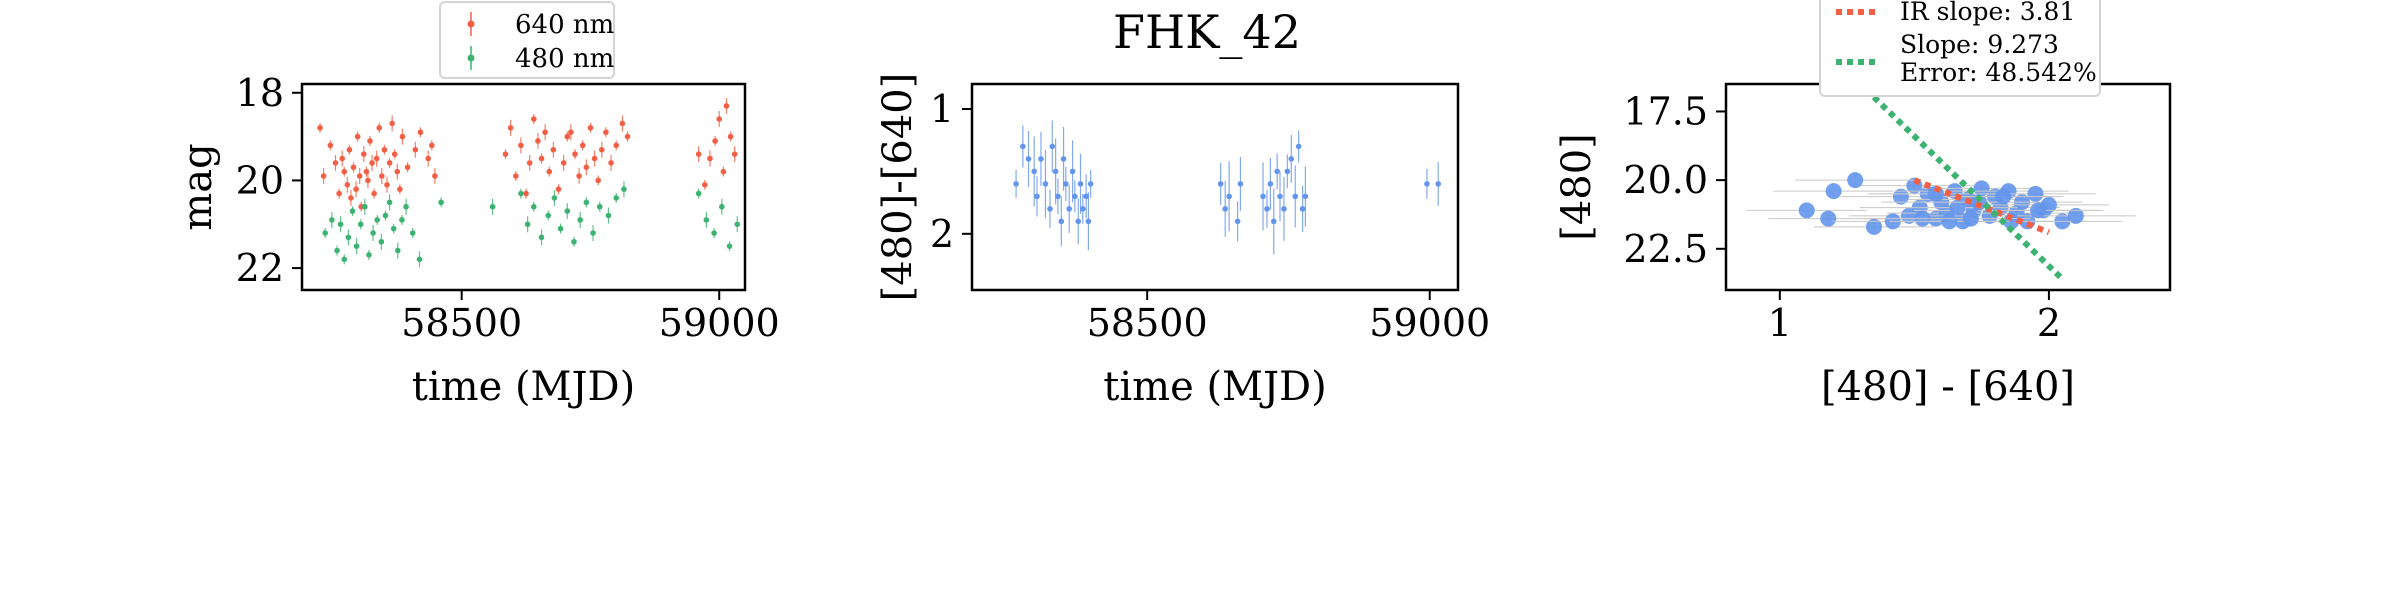 The width and height of the screenshot is (2400, 600). Describe the element at coordinates (1207, 32) in the screenshot. I see `figure-title: FHK_42` at that location.